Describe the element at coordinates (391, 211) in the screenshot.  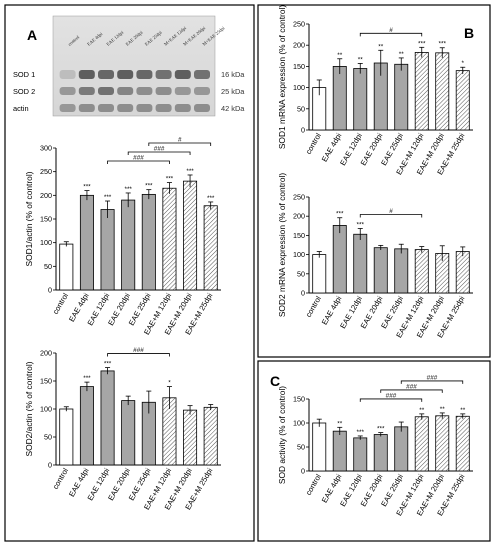
I see `bracket-label: #` at that location.